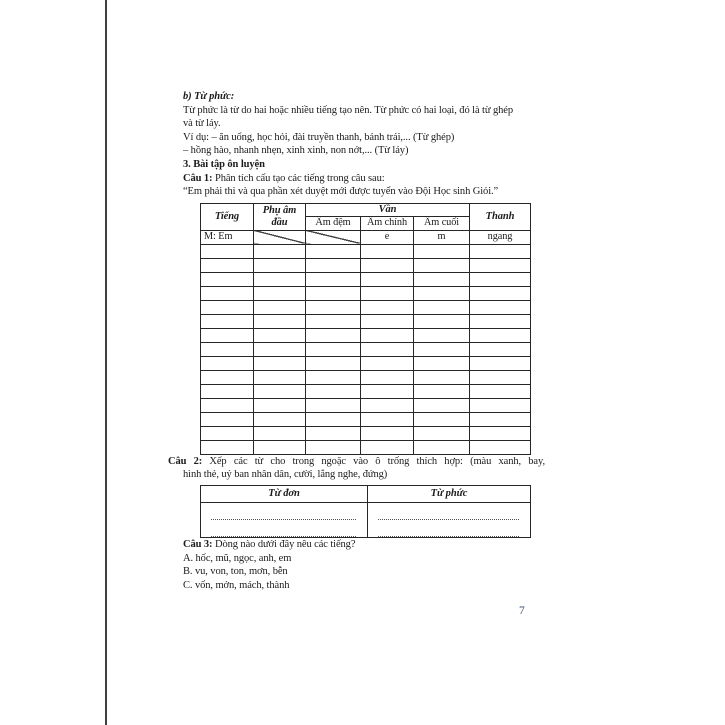  What do you see at coordinates (500, 237) in the screenshot?
I see `cell-thanh-example: ngang` at bounding box center [500, 237].